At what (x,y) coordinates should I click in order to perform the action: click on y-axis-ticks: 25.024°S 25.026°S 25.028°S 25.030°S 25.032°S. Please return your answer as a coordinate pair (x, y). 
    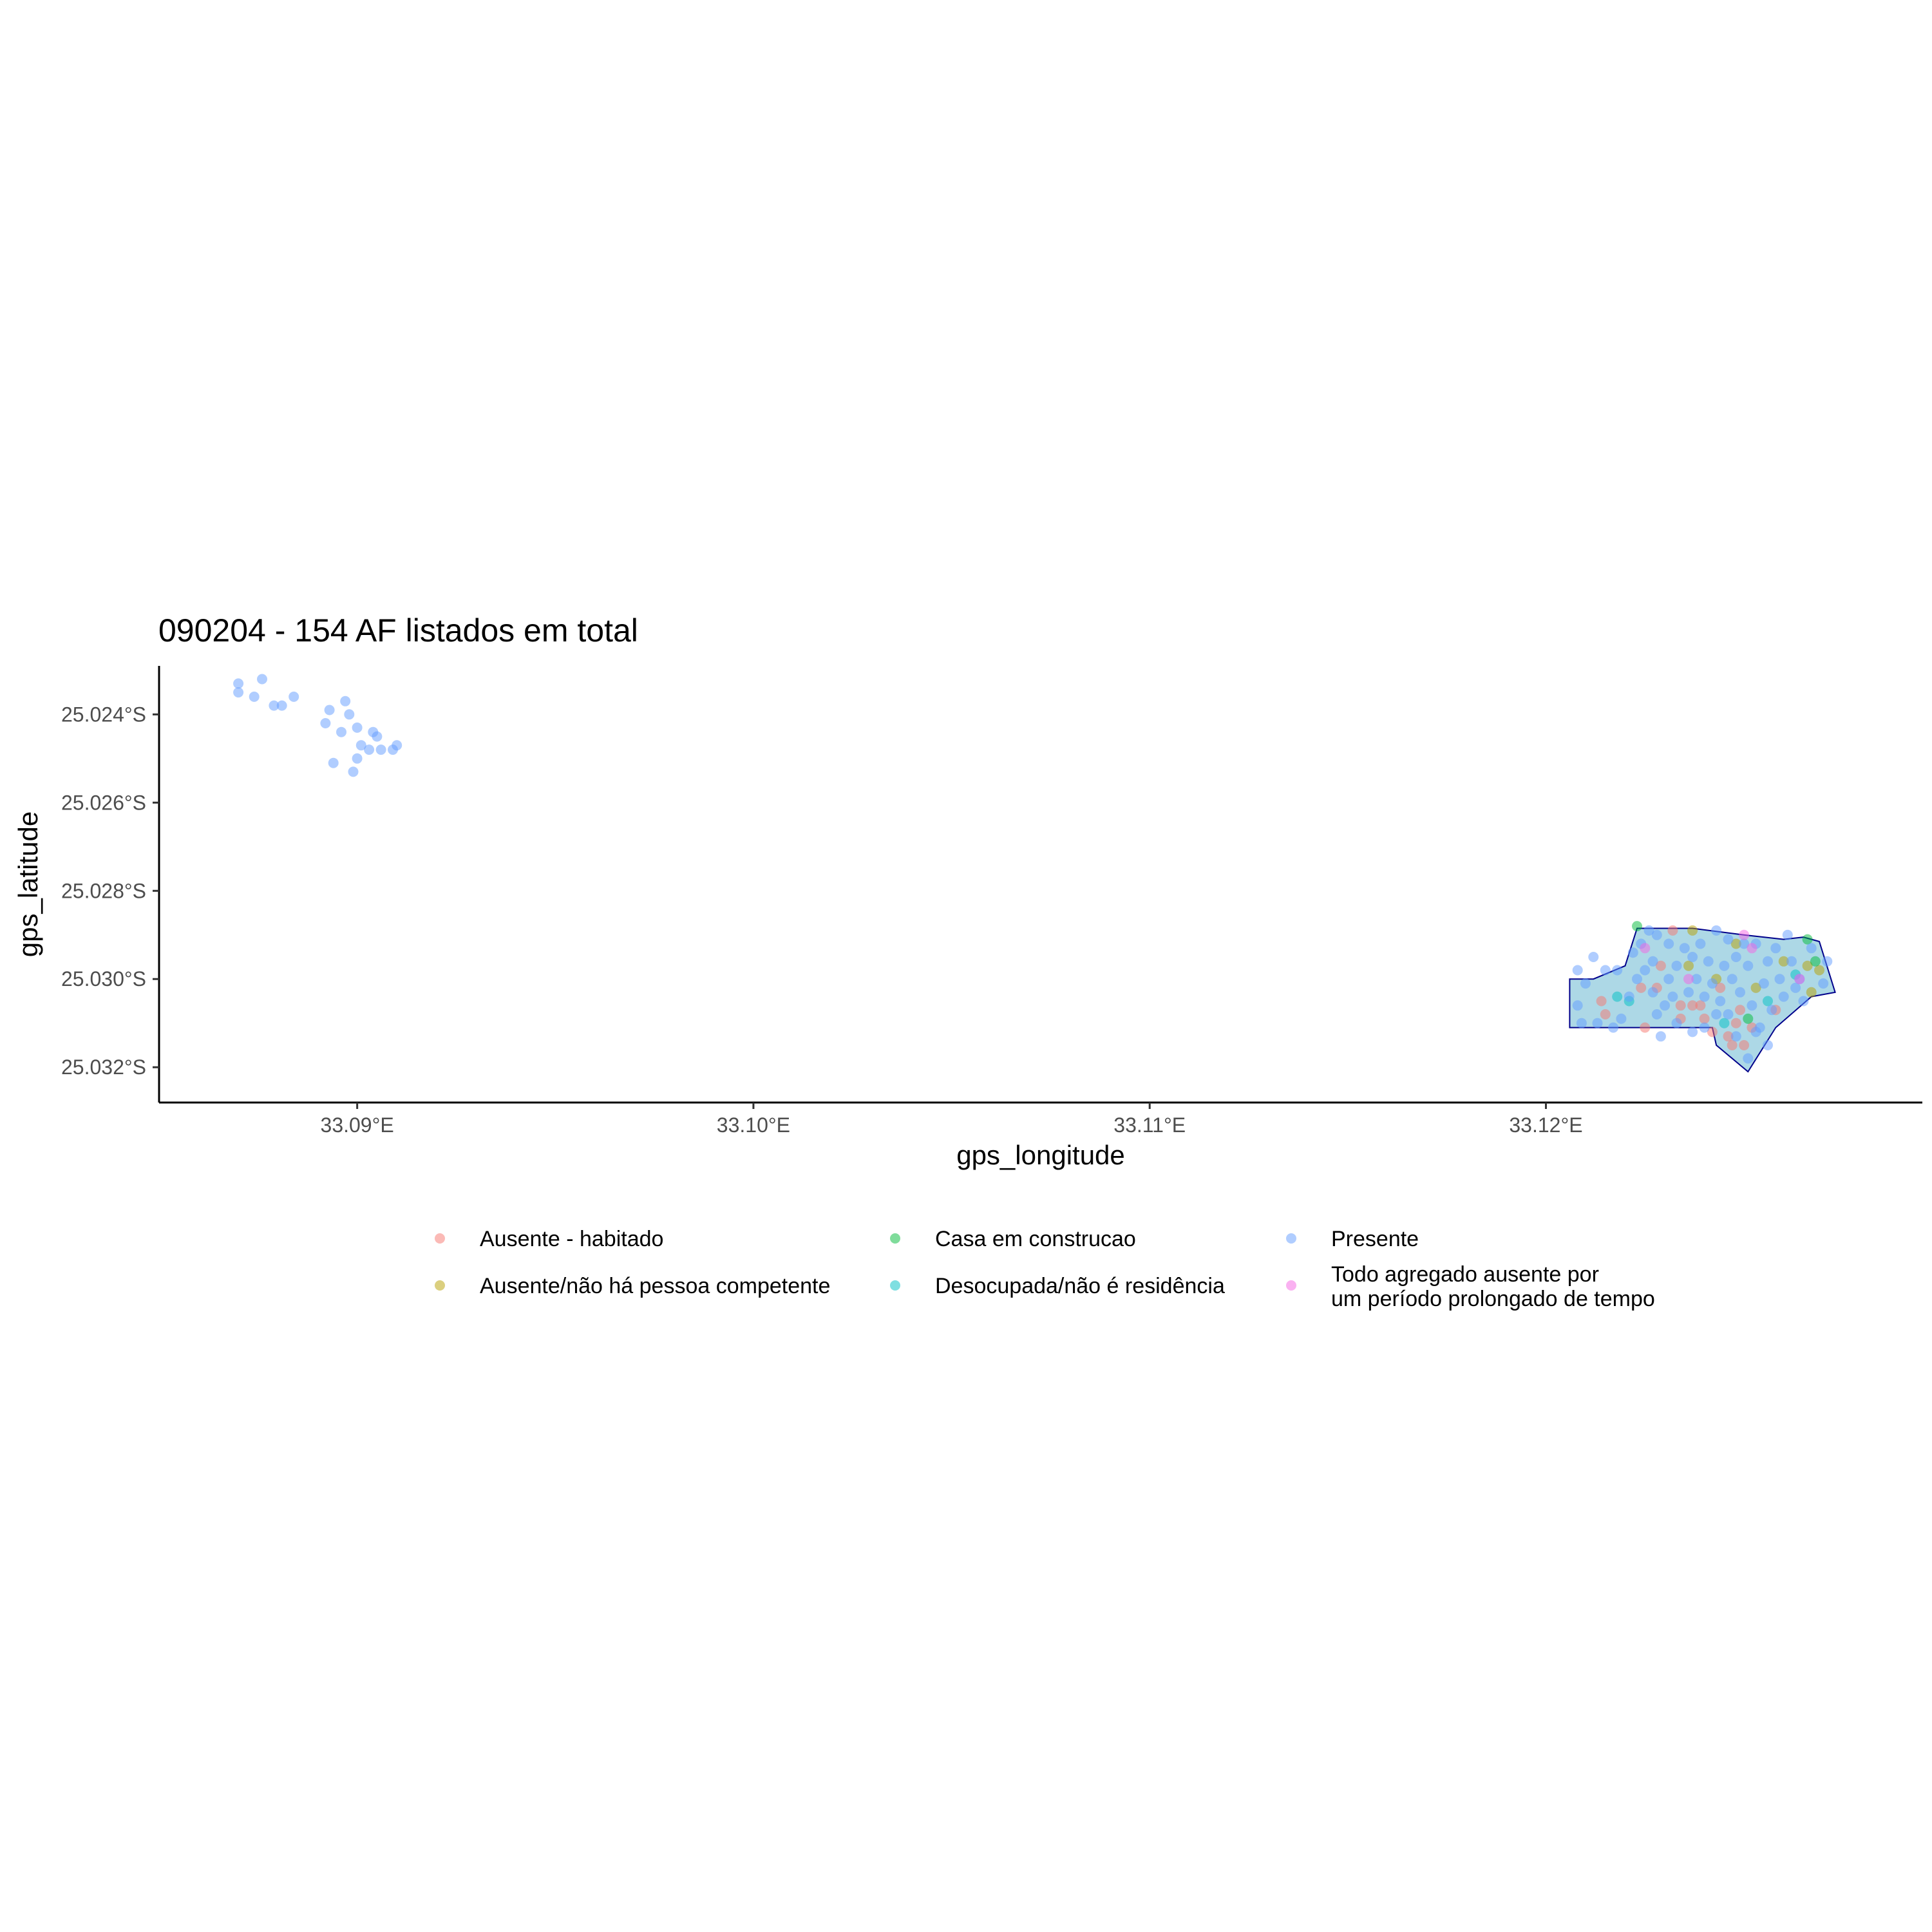
    Looking at the image, I should click on (110, 891).